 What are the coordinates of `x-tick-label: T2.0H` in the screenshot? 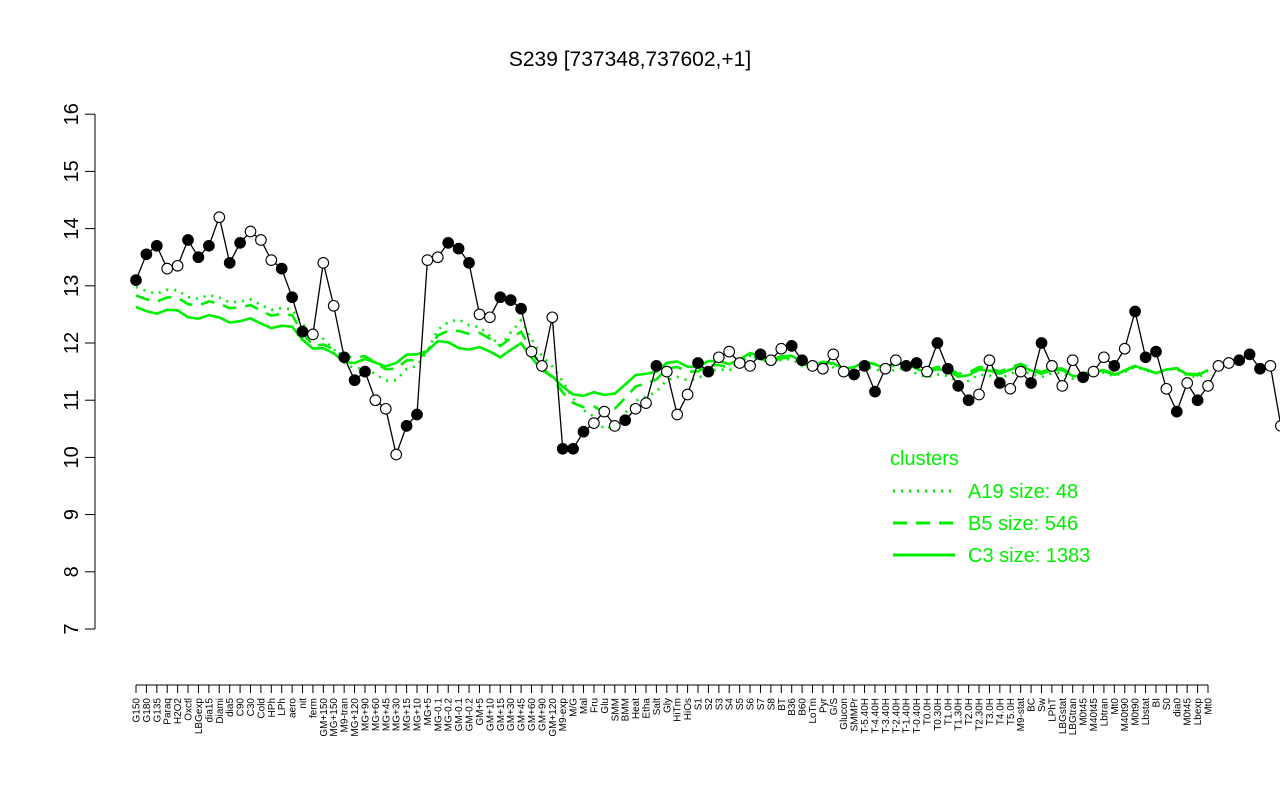 It's located at (969, 711).